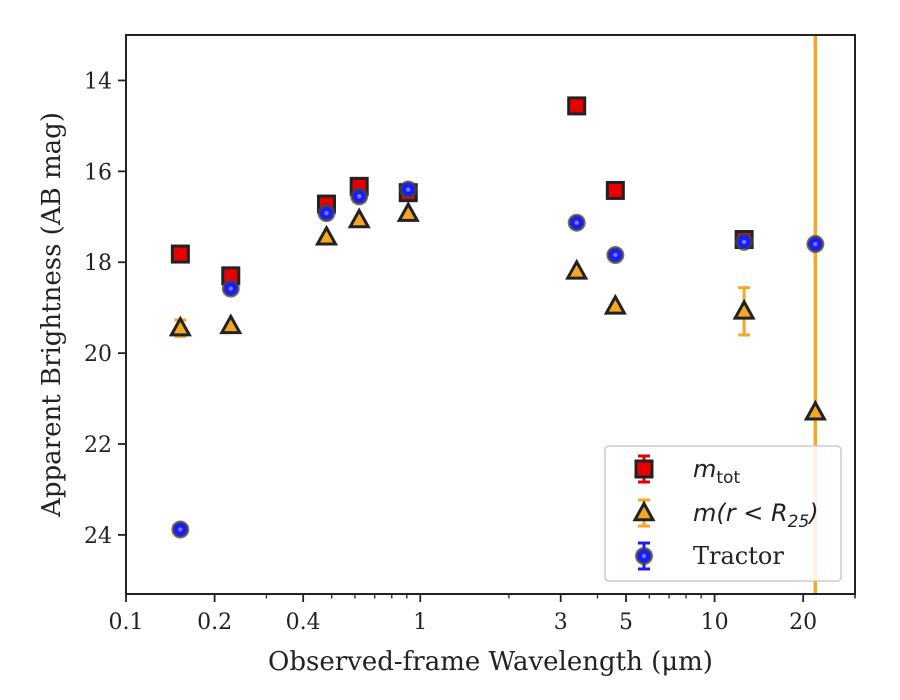  I want to click on y-tick-label-0: 14, so click(98, 81).